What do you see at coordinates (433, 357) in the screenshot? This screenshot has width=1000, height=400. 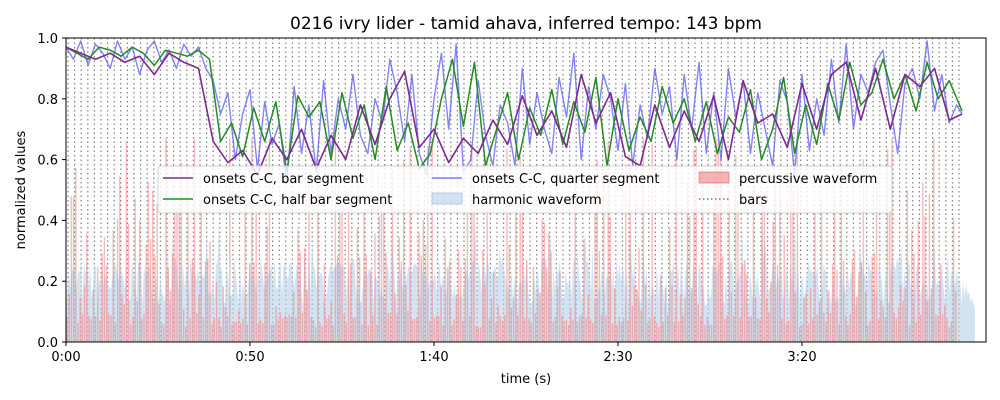 I see `x-tick-label: 1:40` at bounding box center [433, 357].